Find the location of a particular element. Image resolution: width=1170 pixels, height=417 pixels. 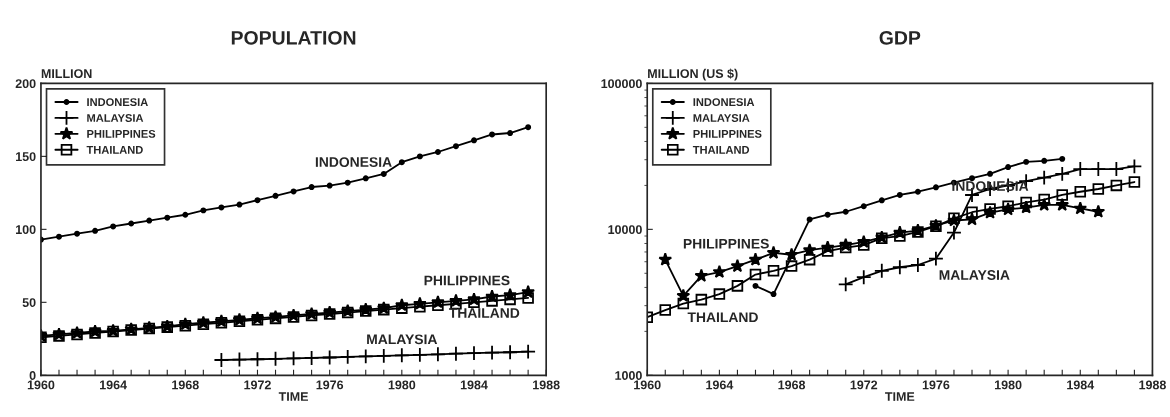

y-tick-label: 10000 is located at coordinates (625, 229).